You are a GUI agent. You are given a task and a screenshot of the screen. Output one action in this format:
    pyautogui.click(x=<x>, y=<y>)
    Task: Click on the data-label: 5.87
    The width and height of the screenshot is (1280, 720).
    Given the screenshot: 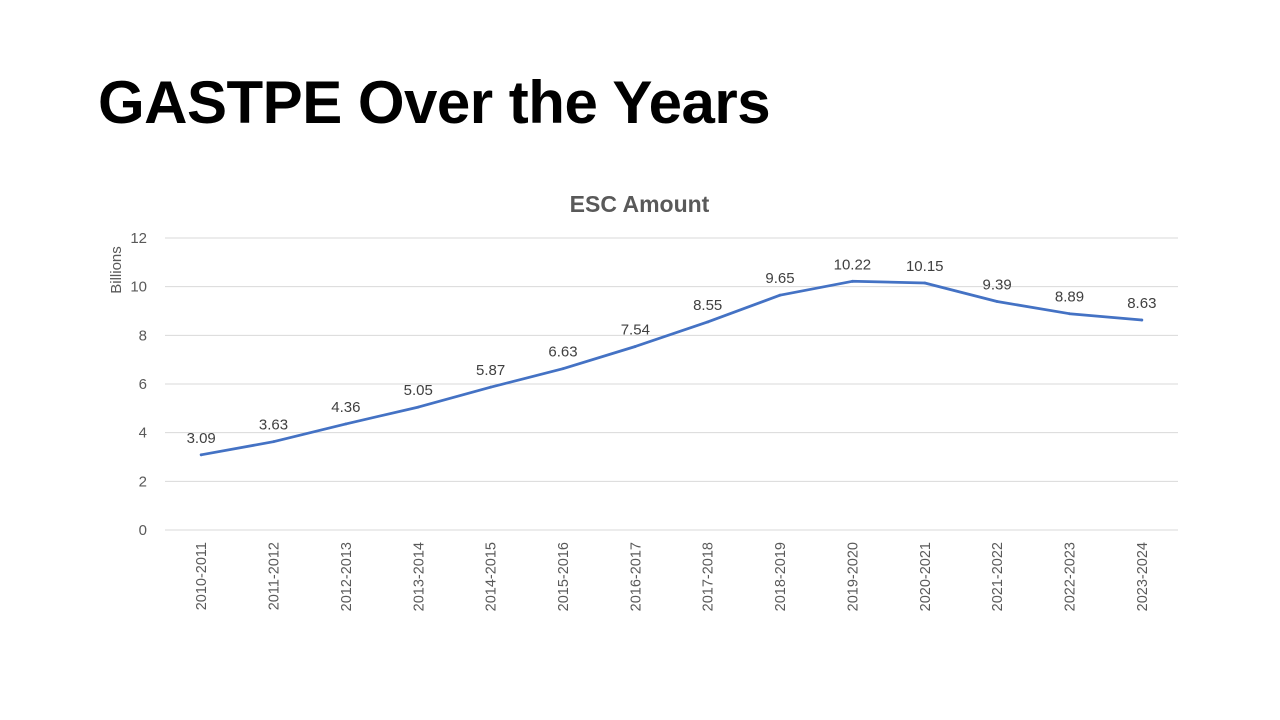 What is the action you would take?
    pyautogui.click(x=490, y=370)
    